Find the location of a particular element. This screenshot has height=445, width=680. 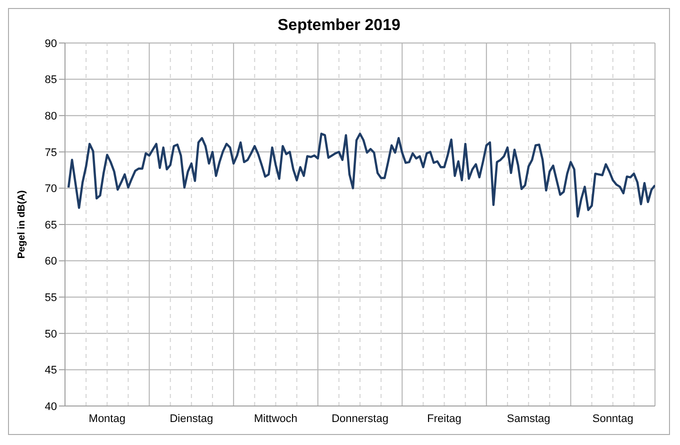

x-tick-label: Samstag is located at coordinates (528, 418).